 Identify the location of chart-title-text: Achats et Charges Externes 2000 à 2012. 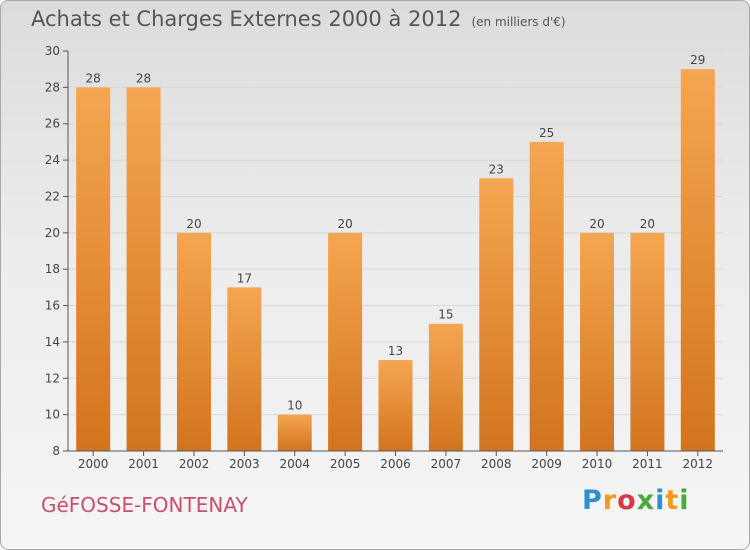
(246, 19).